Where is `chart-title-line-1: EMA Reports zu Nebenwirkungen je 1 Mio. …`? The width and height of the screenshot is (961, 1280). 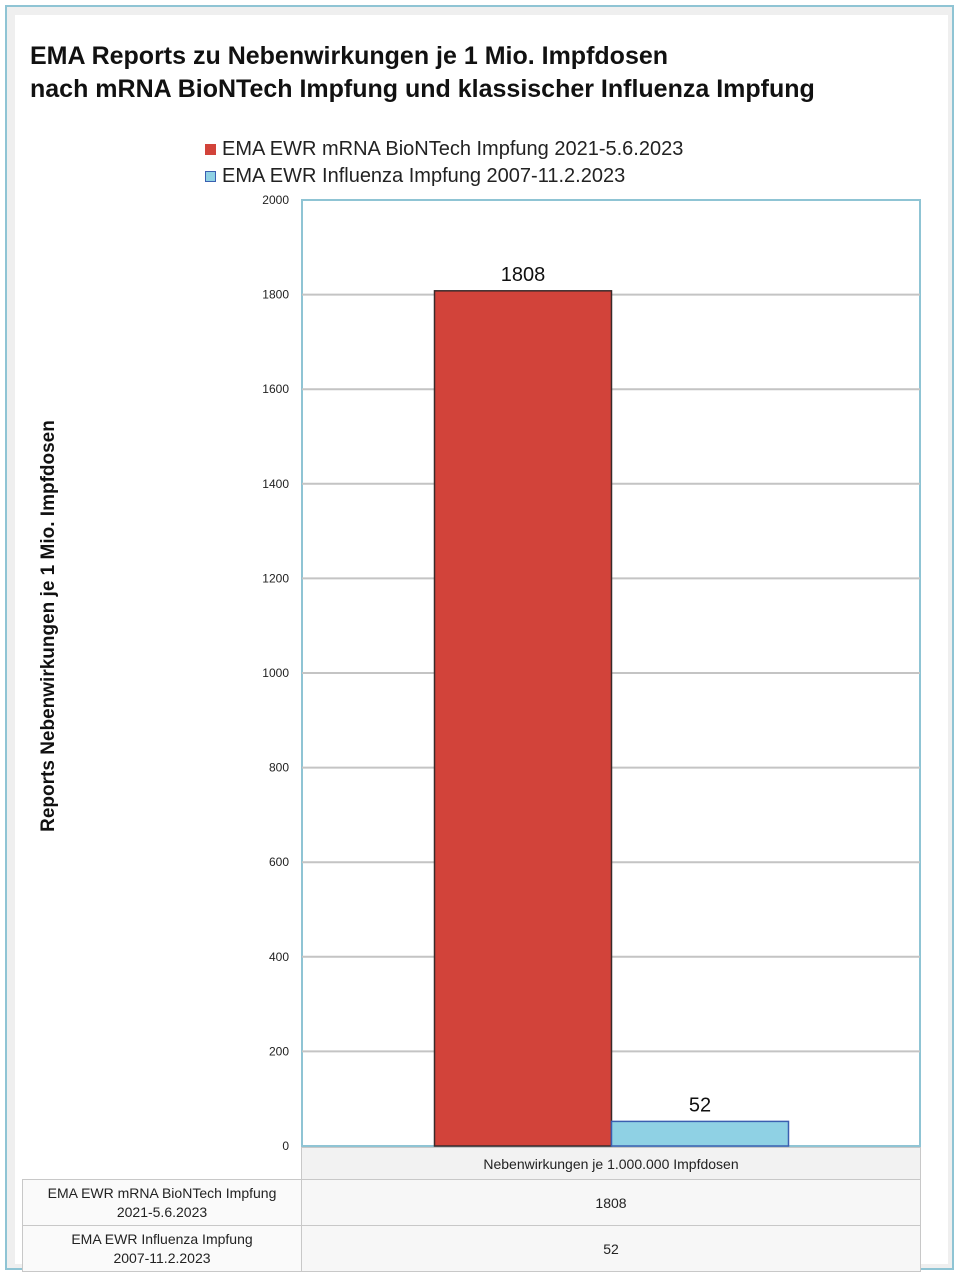
chart-title-line-1: EMA Reports zu Nebenwirkungen je 1 Mio. … is located at coordinates (349, 56).